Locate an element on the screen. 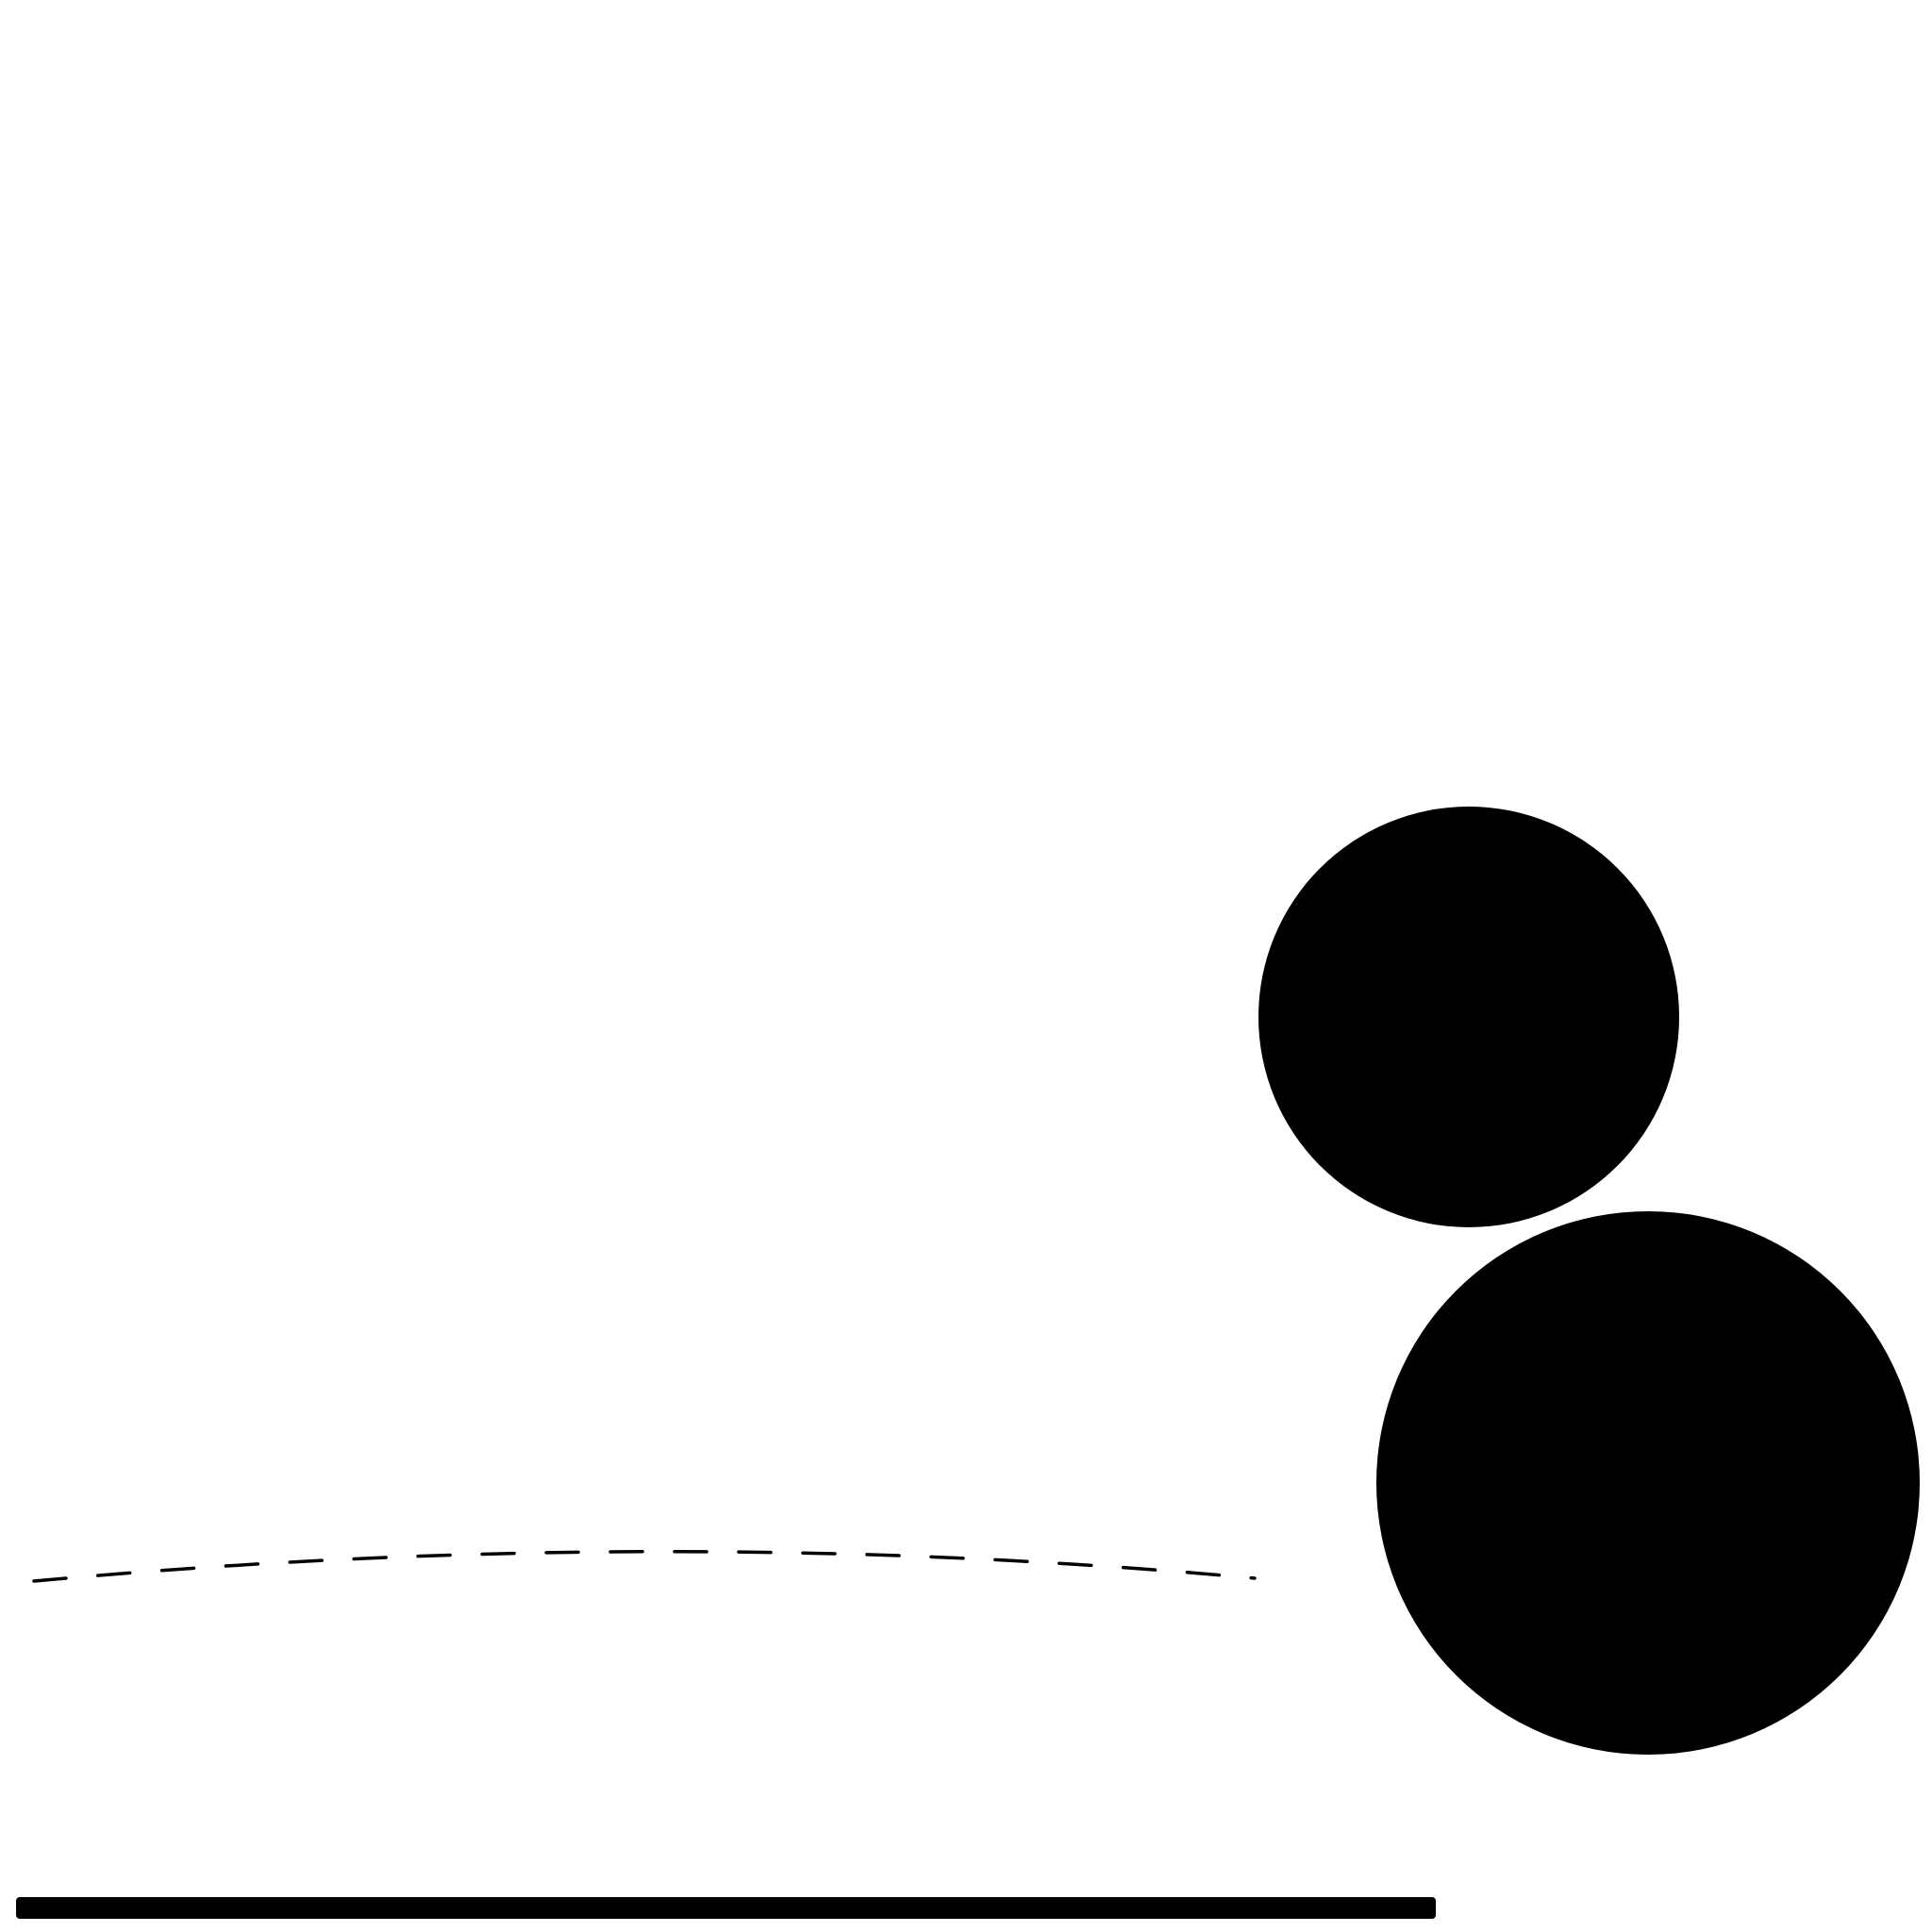 The width and height of the screenshot is (1932, 1932). dashed-trajectory-curve is located at coordinates (644, 1566).